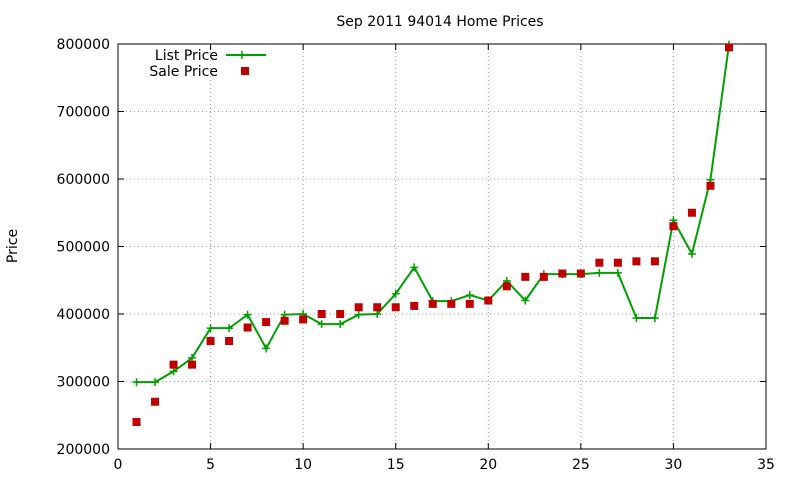 The height and width of the screenshot is (484, 800). I want to click on y-tick-label: 700000, so click(83, 113).